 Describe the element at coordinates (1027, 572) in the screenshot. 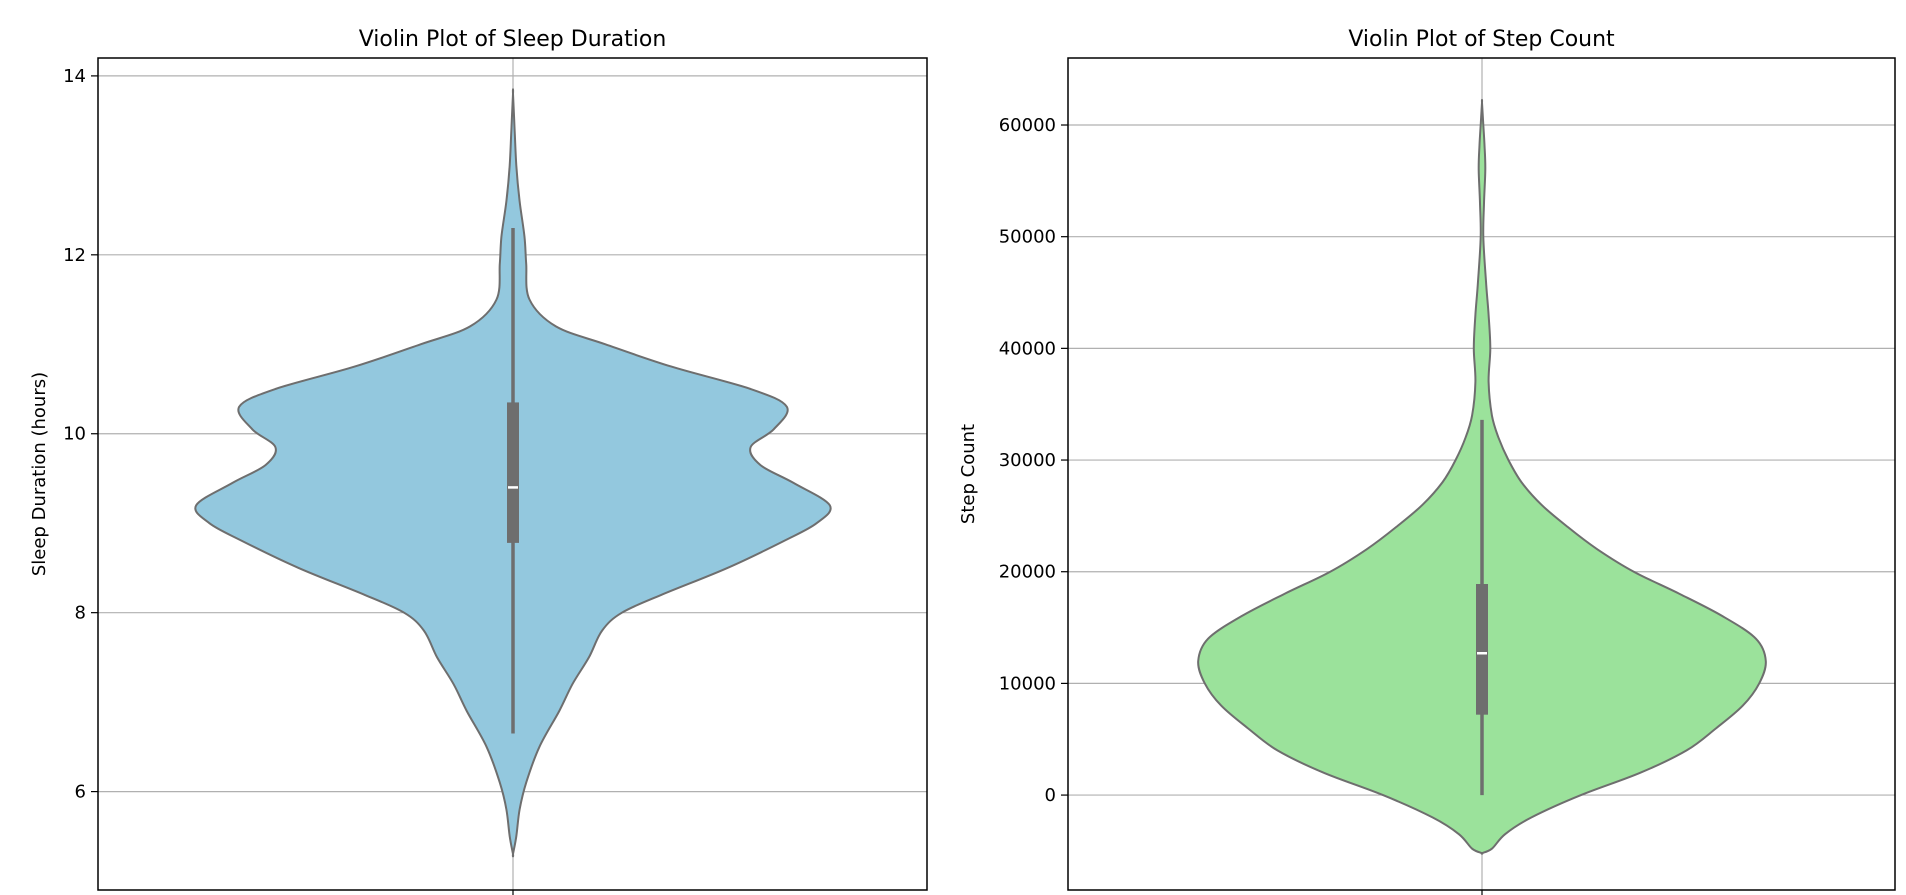

I see `step-ytick-label-2: 20000` at that location.